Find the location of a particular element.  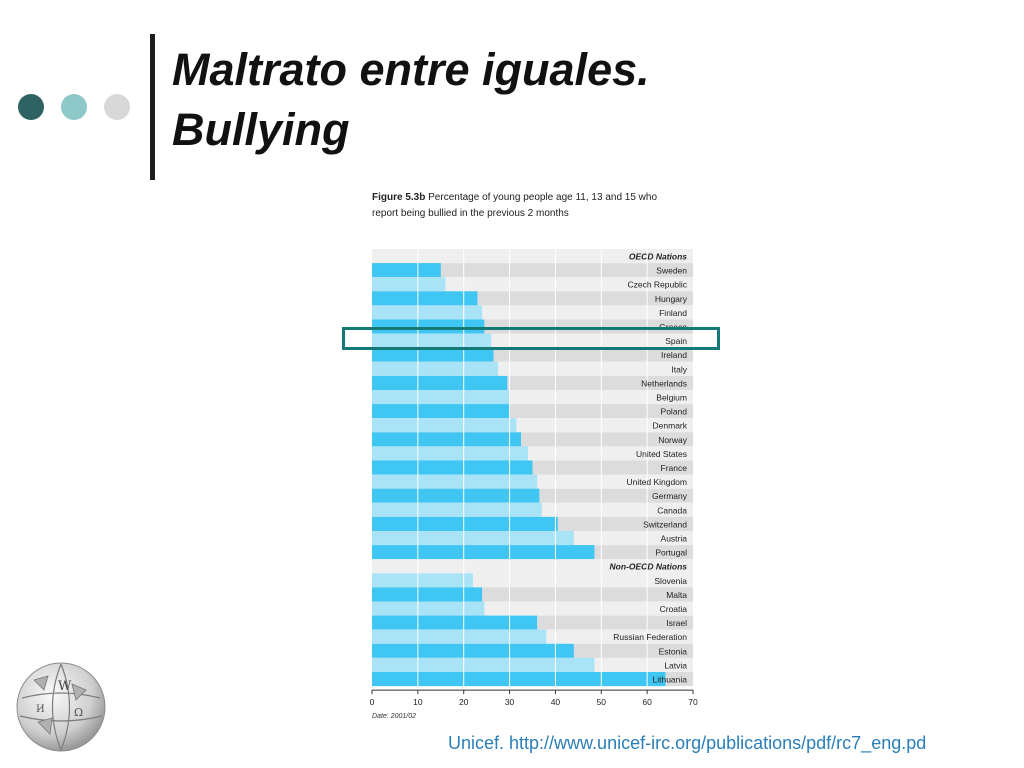

bar-malta is located at coordinates (427, 594).